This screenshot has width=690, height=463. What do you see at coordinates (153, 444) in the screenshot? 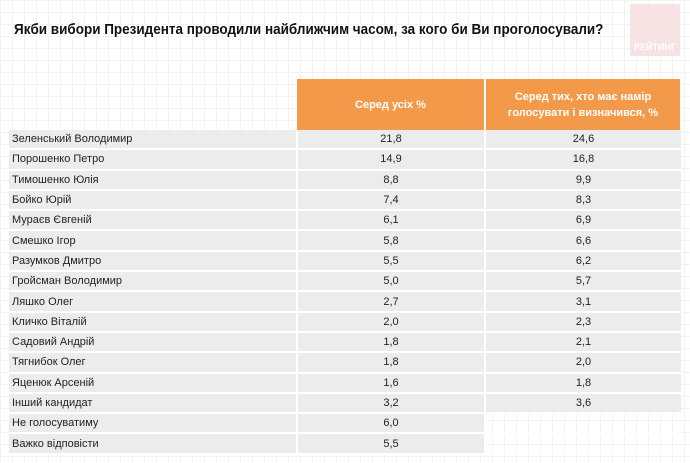
I see `candidate-name: Важко відповісти` at bounding box center [153, 444].